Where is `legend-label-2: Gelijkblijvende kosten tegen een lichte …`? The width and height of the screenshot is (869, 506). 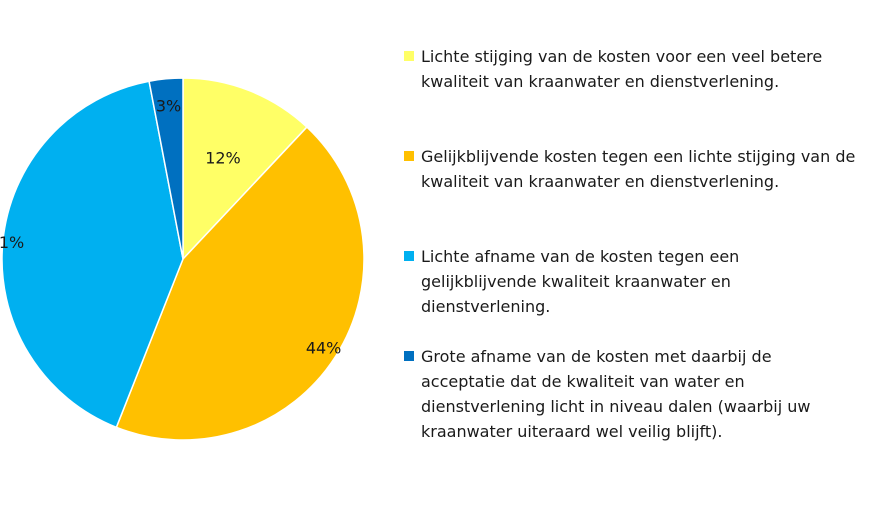
legend-label-2: Gelijkblijvende kosten tegen een lichte … is located at coordinates (638, 169).